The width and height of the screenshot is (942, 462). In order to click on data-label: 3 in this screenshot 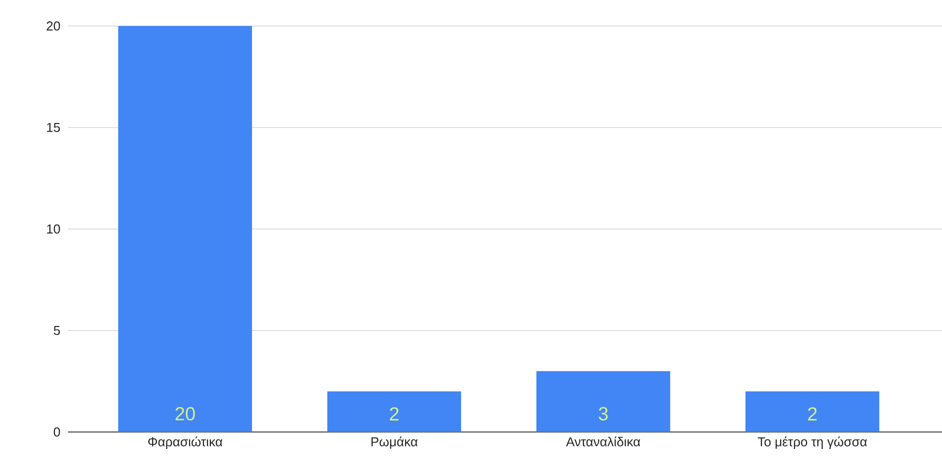, I will do `click(603, 413)`.